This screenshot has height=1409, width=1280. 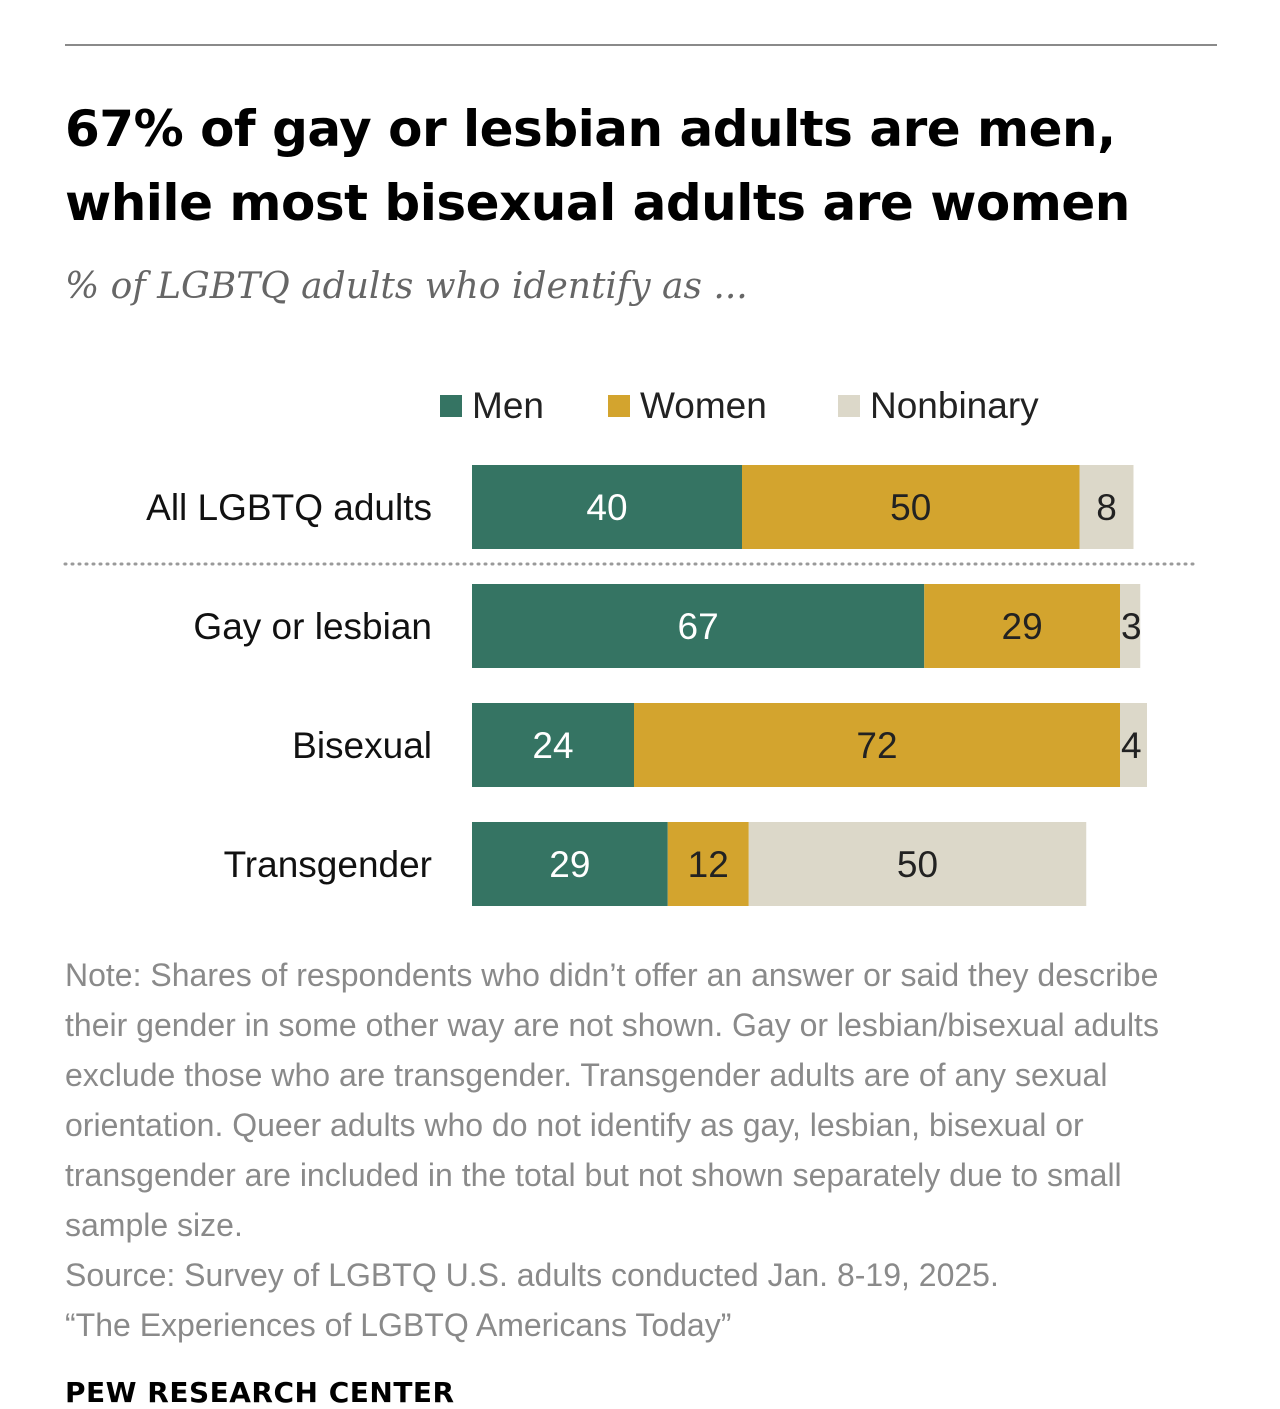 I want to click on category-label-transgender: Transgender, so click(x=328, y=864).